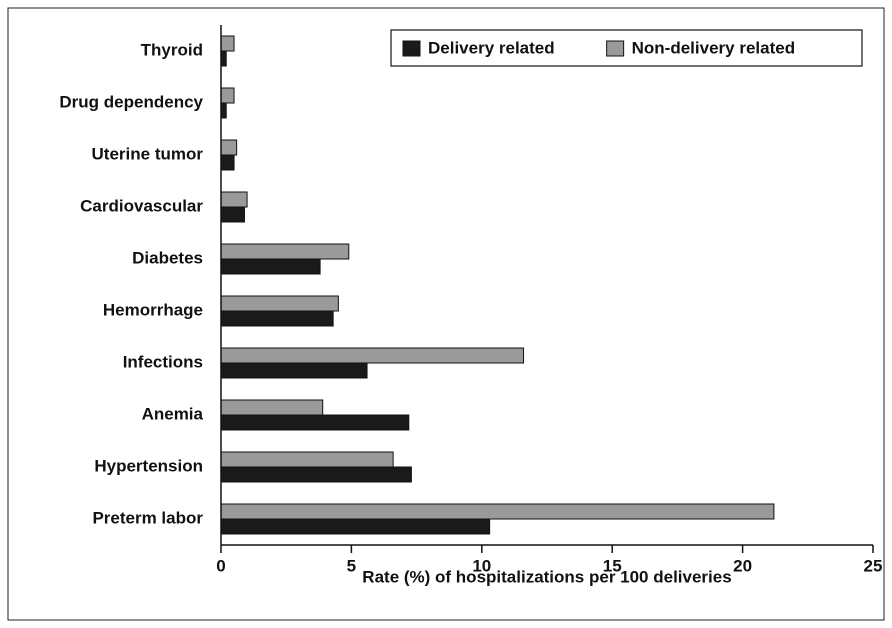 This screenshot has width=892, height=628. I want to click on y-tick-label: Diabetes, so click(167, 257).